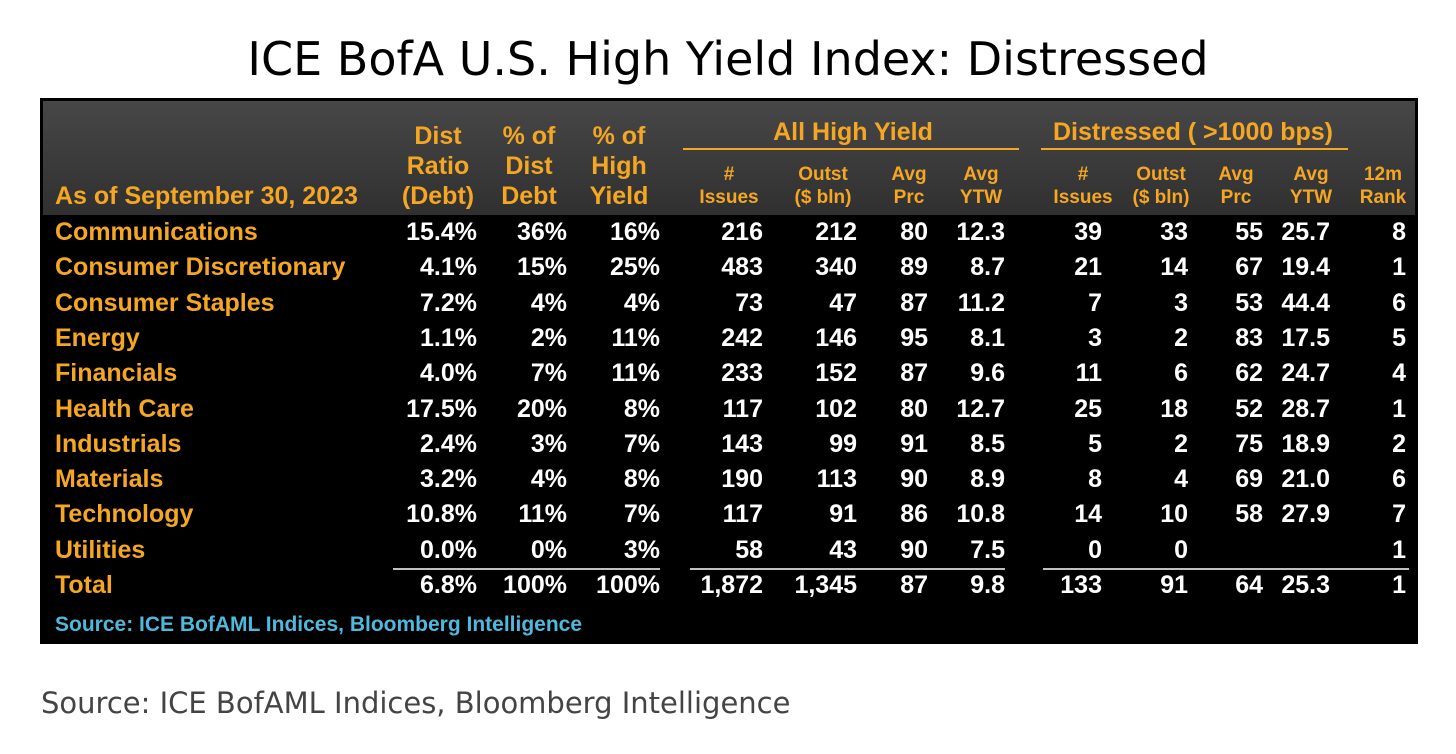 The image size is (1456, 754). What do you see at coordinates (438, 196) in the screenshot?
I see `column-header: (Debt)` at bounding box center [438, 196].